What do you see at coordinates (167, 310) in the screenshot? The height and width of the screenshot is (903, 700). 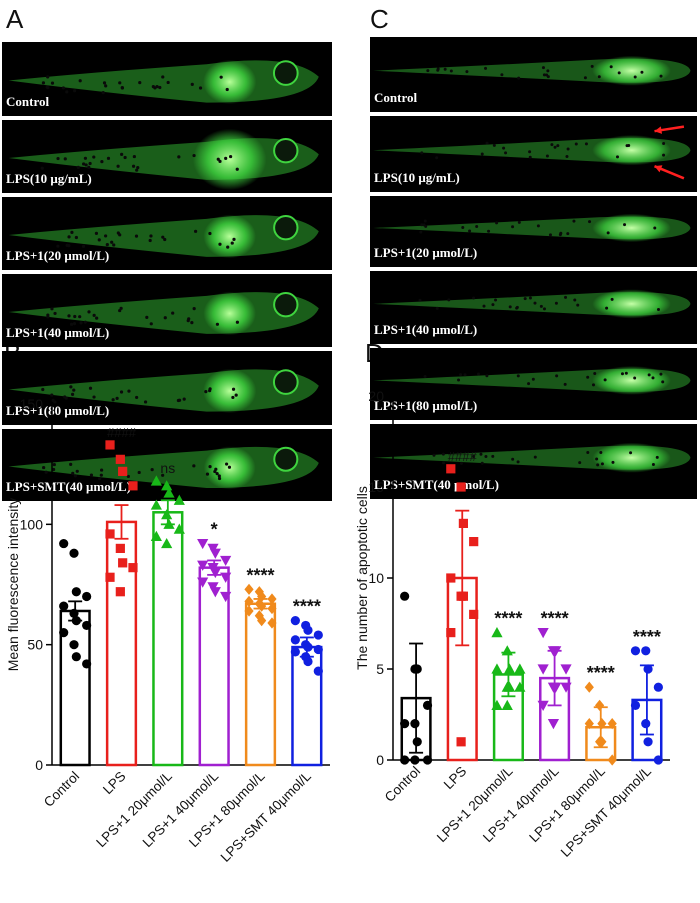 I see `panel-a-fish-image: LPS+1(40 μmol/L)` at bounding box center [167, 310].